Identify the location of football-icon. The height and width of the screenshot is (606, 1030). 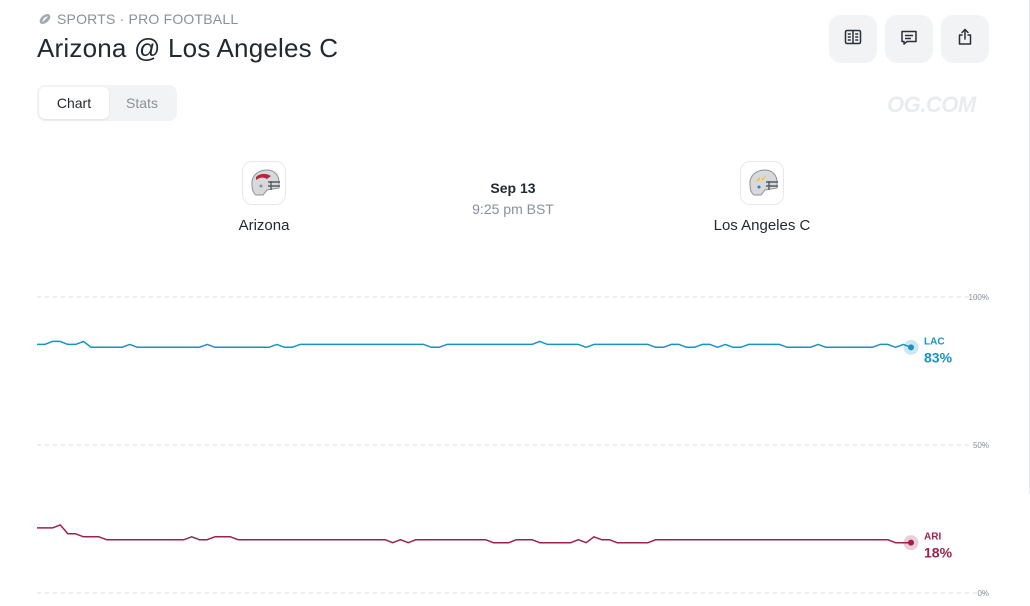
(45, 19).